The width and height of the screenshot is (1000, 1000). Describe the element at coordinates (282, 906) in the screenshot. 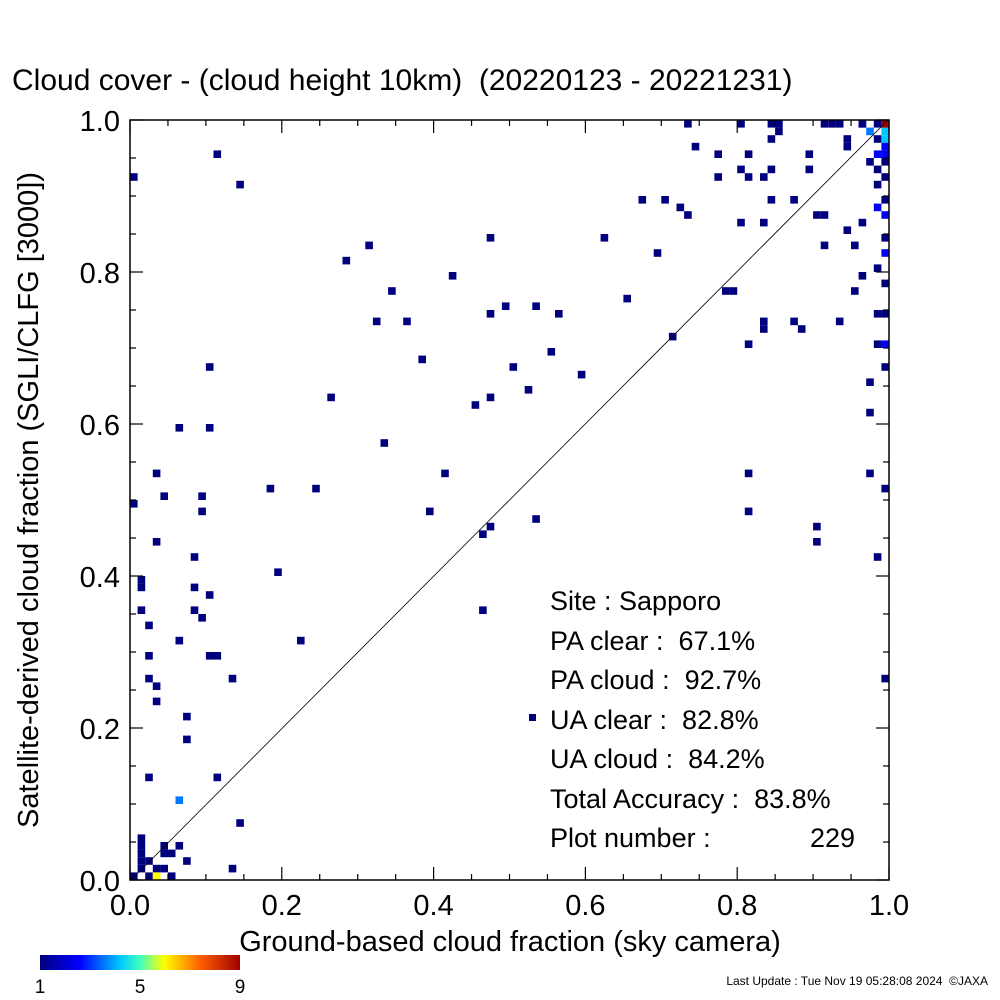

I see `x-tick-label-1: 0.2` at that location.